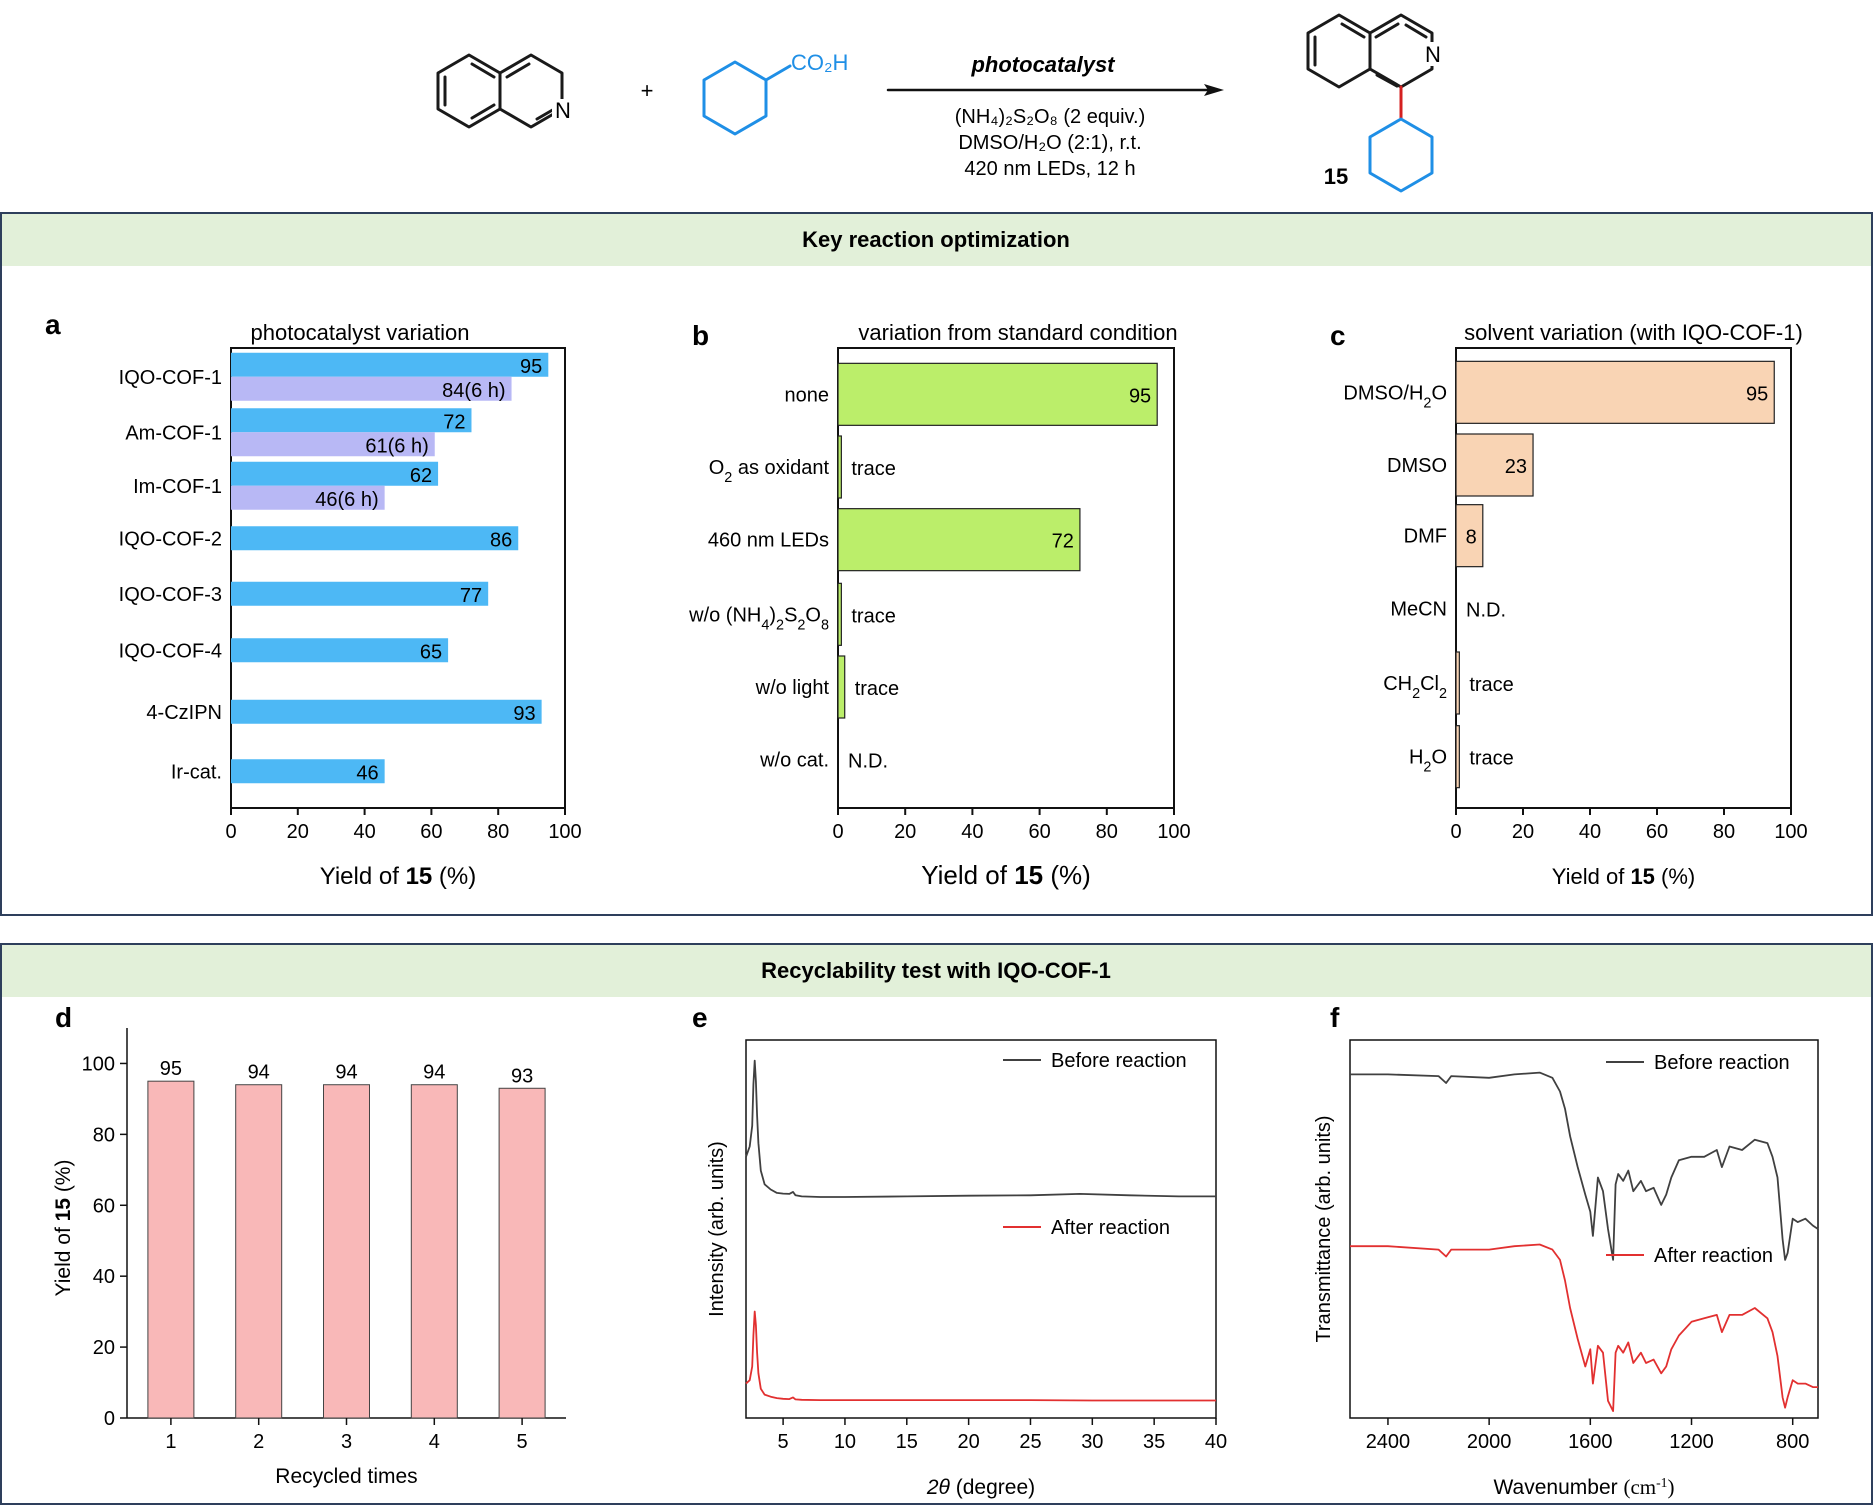 The image size is (1873, 1511). What do you see at coordinates (1039, 832) in the screenshot?
I see `x-tick-label-b: 60` at bounding box center [1039, 832].